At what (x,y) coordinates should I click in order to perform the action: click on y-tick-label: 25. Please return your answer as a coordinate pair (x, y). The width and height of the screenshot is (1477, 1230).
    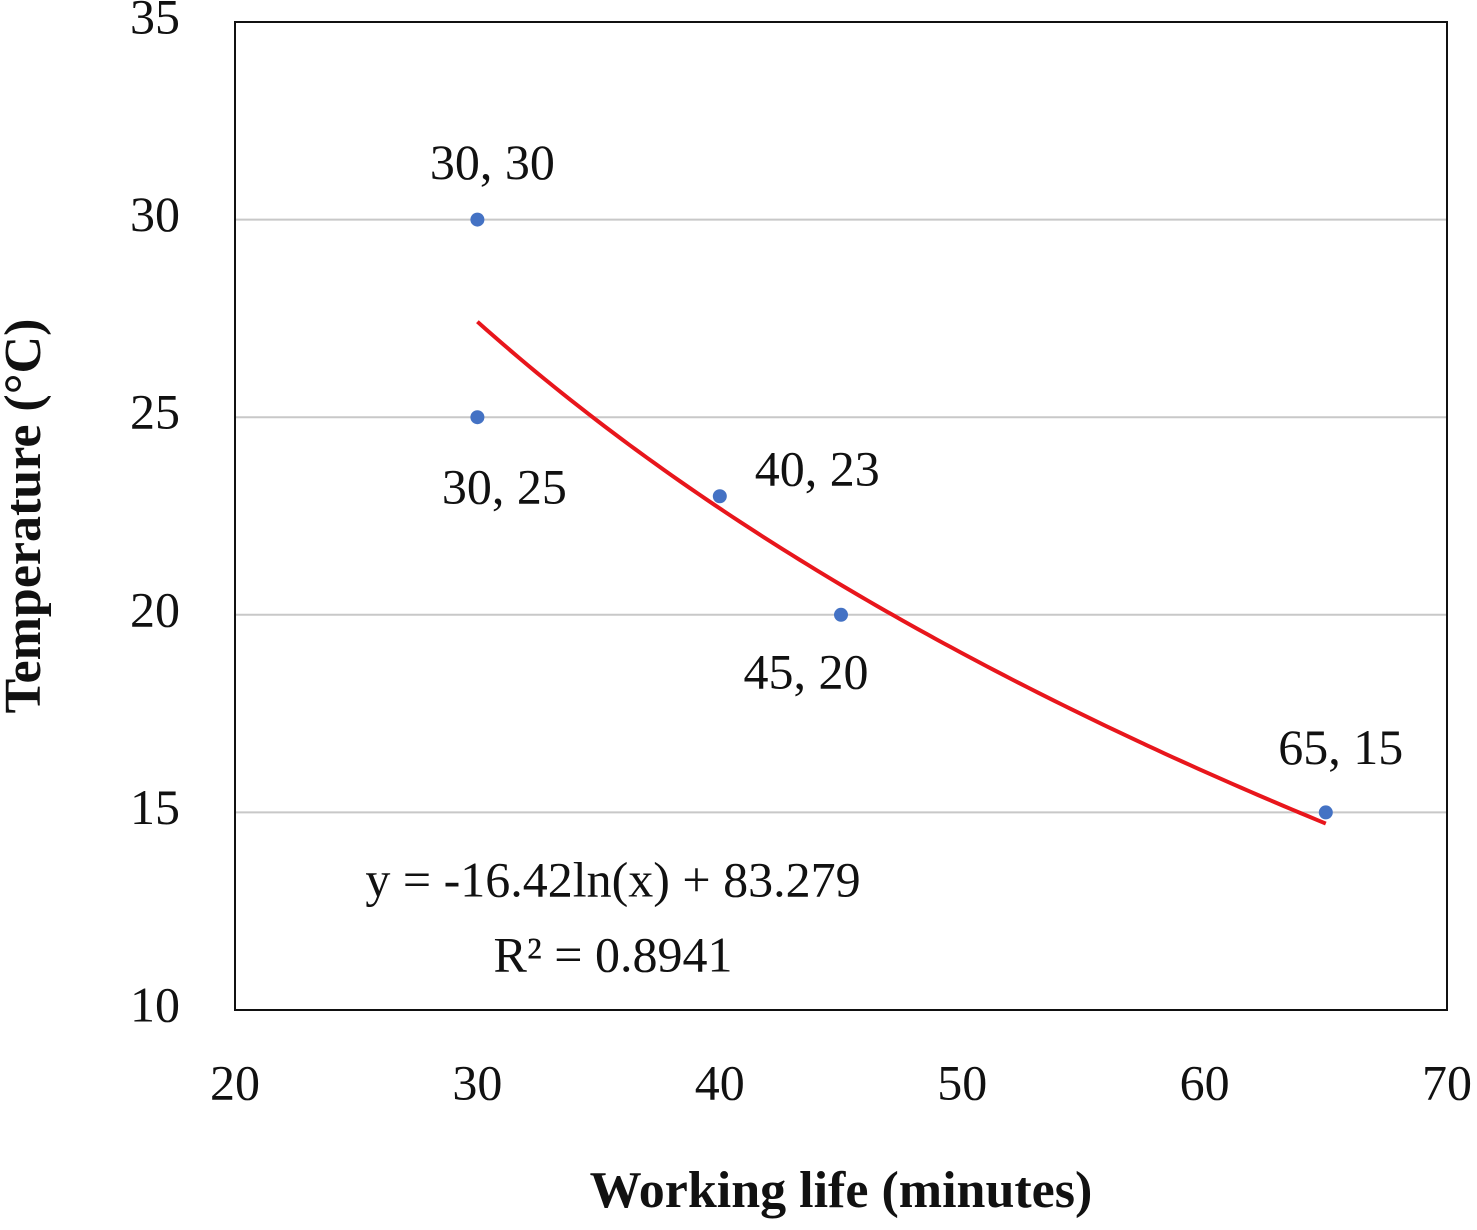
    Looking at the image, I should click on (155, 412).